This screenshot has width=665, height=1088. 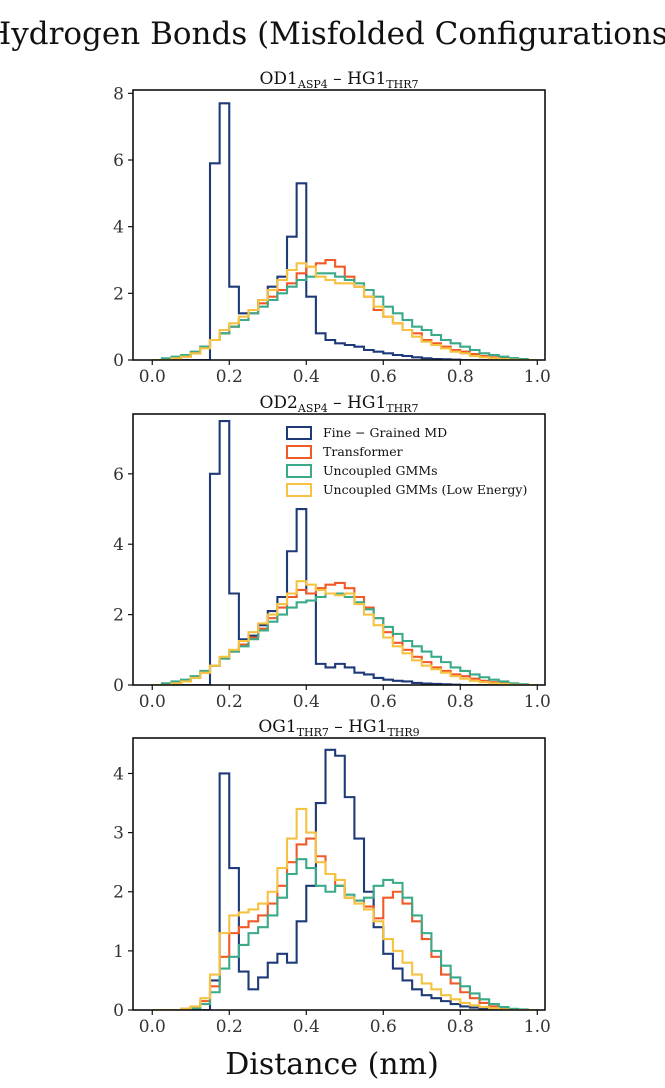 What do you see at coordinates (425, 489) in the screenshot?
I see `legend-label: Uncoupled GMMs (Low Energy)` at bounding box center [425, 489].